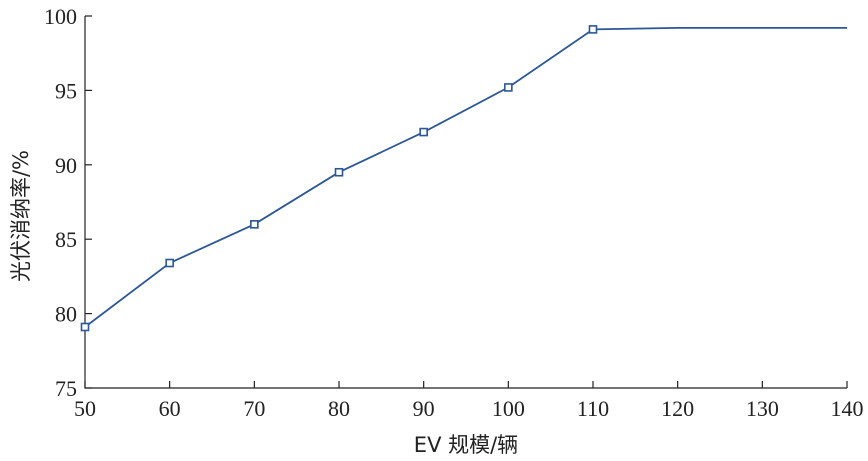 This screenshot has width=868, height=461. What do you see at coordinates (60, 16) in the screenshot?
I see `y-tick-label: 100` at bounding box center [60, 16].